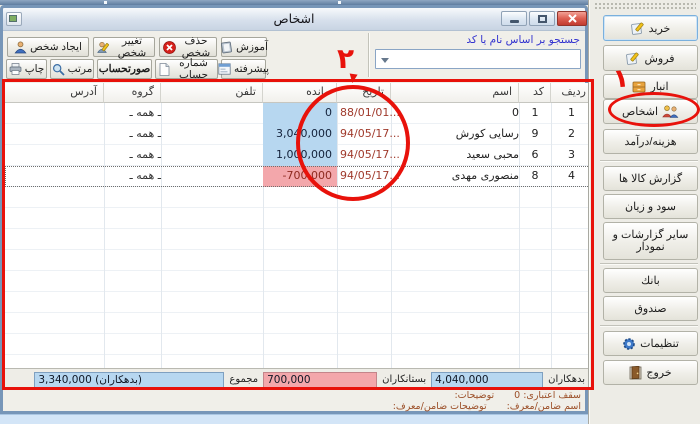 The height and width of the screenshot is (424, 700). What do you see at coordinates (14, 19) in the screenshot?
I see `window-icon` at bounding box center [14, 19].